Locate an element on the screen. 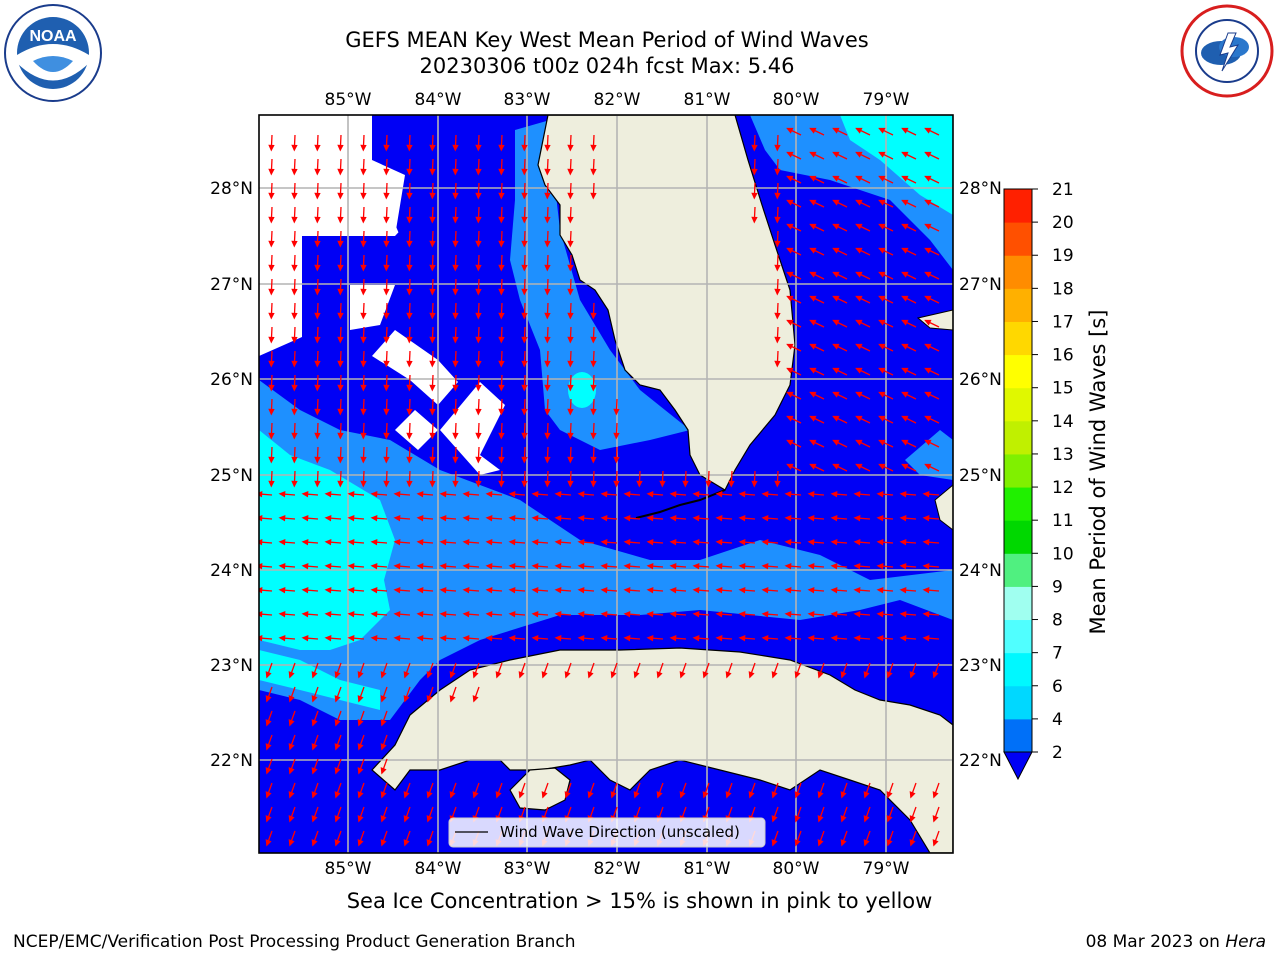  colorbar-tick-label: 15 is located at coordinates (1063, 389).